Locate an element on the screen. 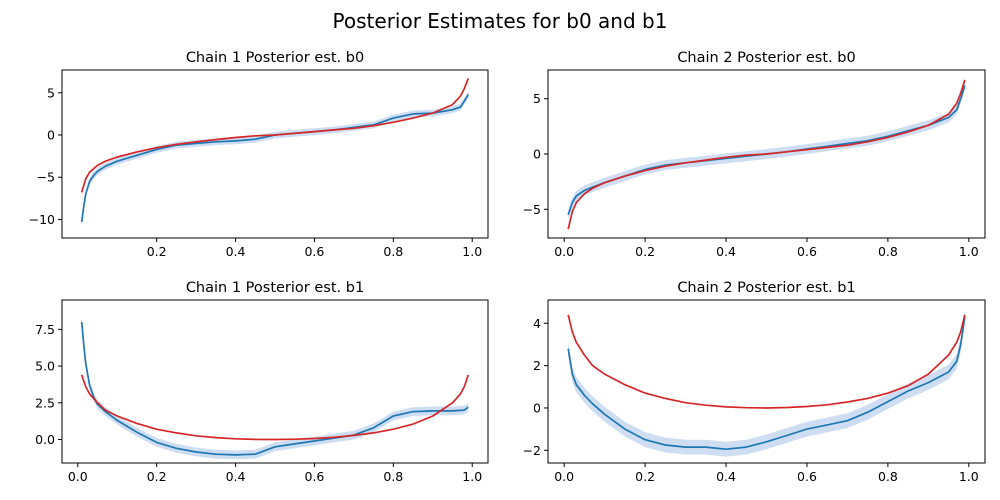 This screenshot has width=1000, height=500. subplot-title: Chain 2 Posterior est. b0 is located at coordinates (766, 58).